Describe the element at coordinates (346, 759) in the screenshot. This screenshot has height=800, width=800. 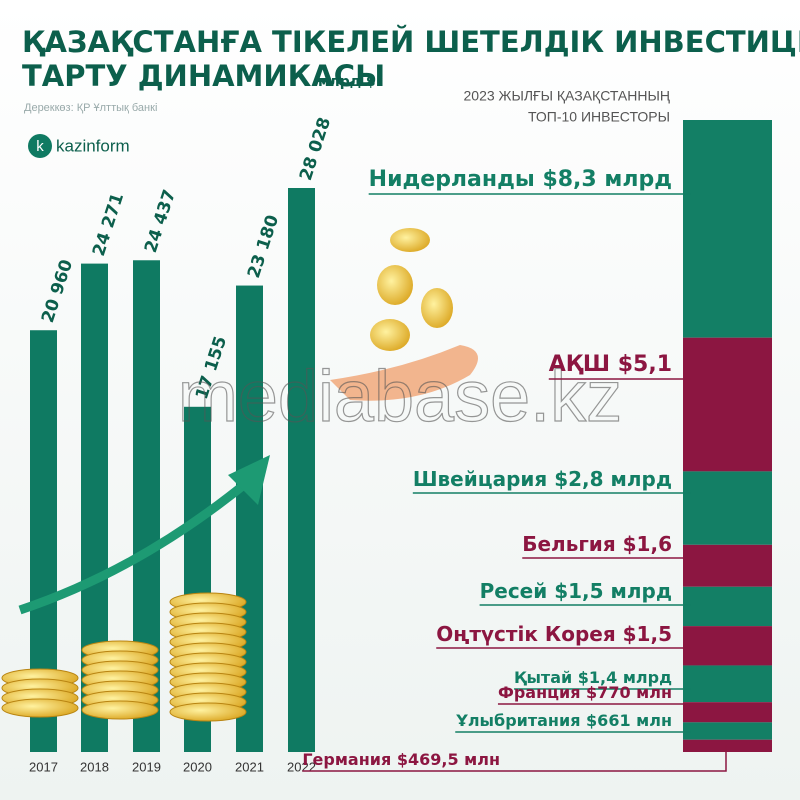
I see `country: Германия` at that location.